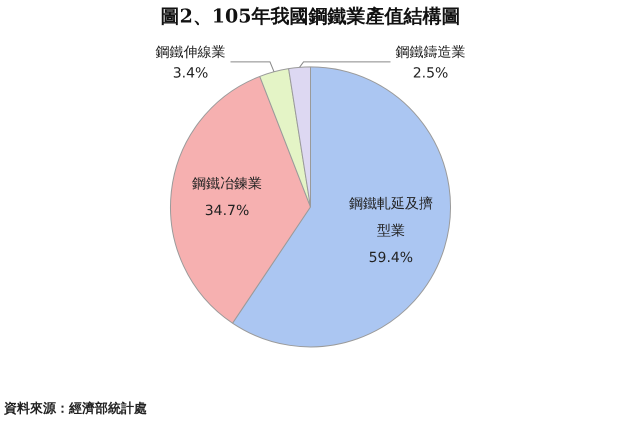 The image size is (621, 421). What do you see at coordinates (310, 16) in the screenshot?
I see `chart-title: 圖2、105年我國鋼鐵業產值結構圖` at bounding box center [310, 16].